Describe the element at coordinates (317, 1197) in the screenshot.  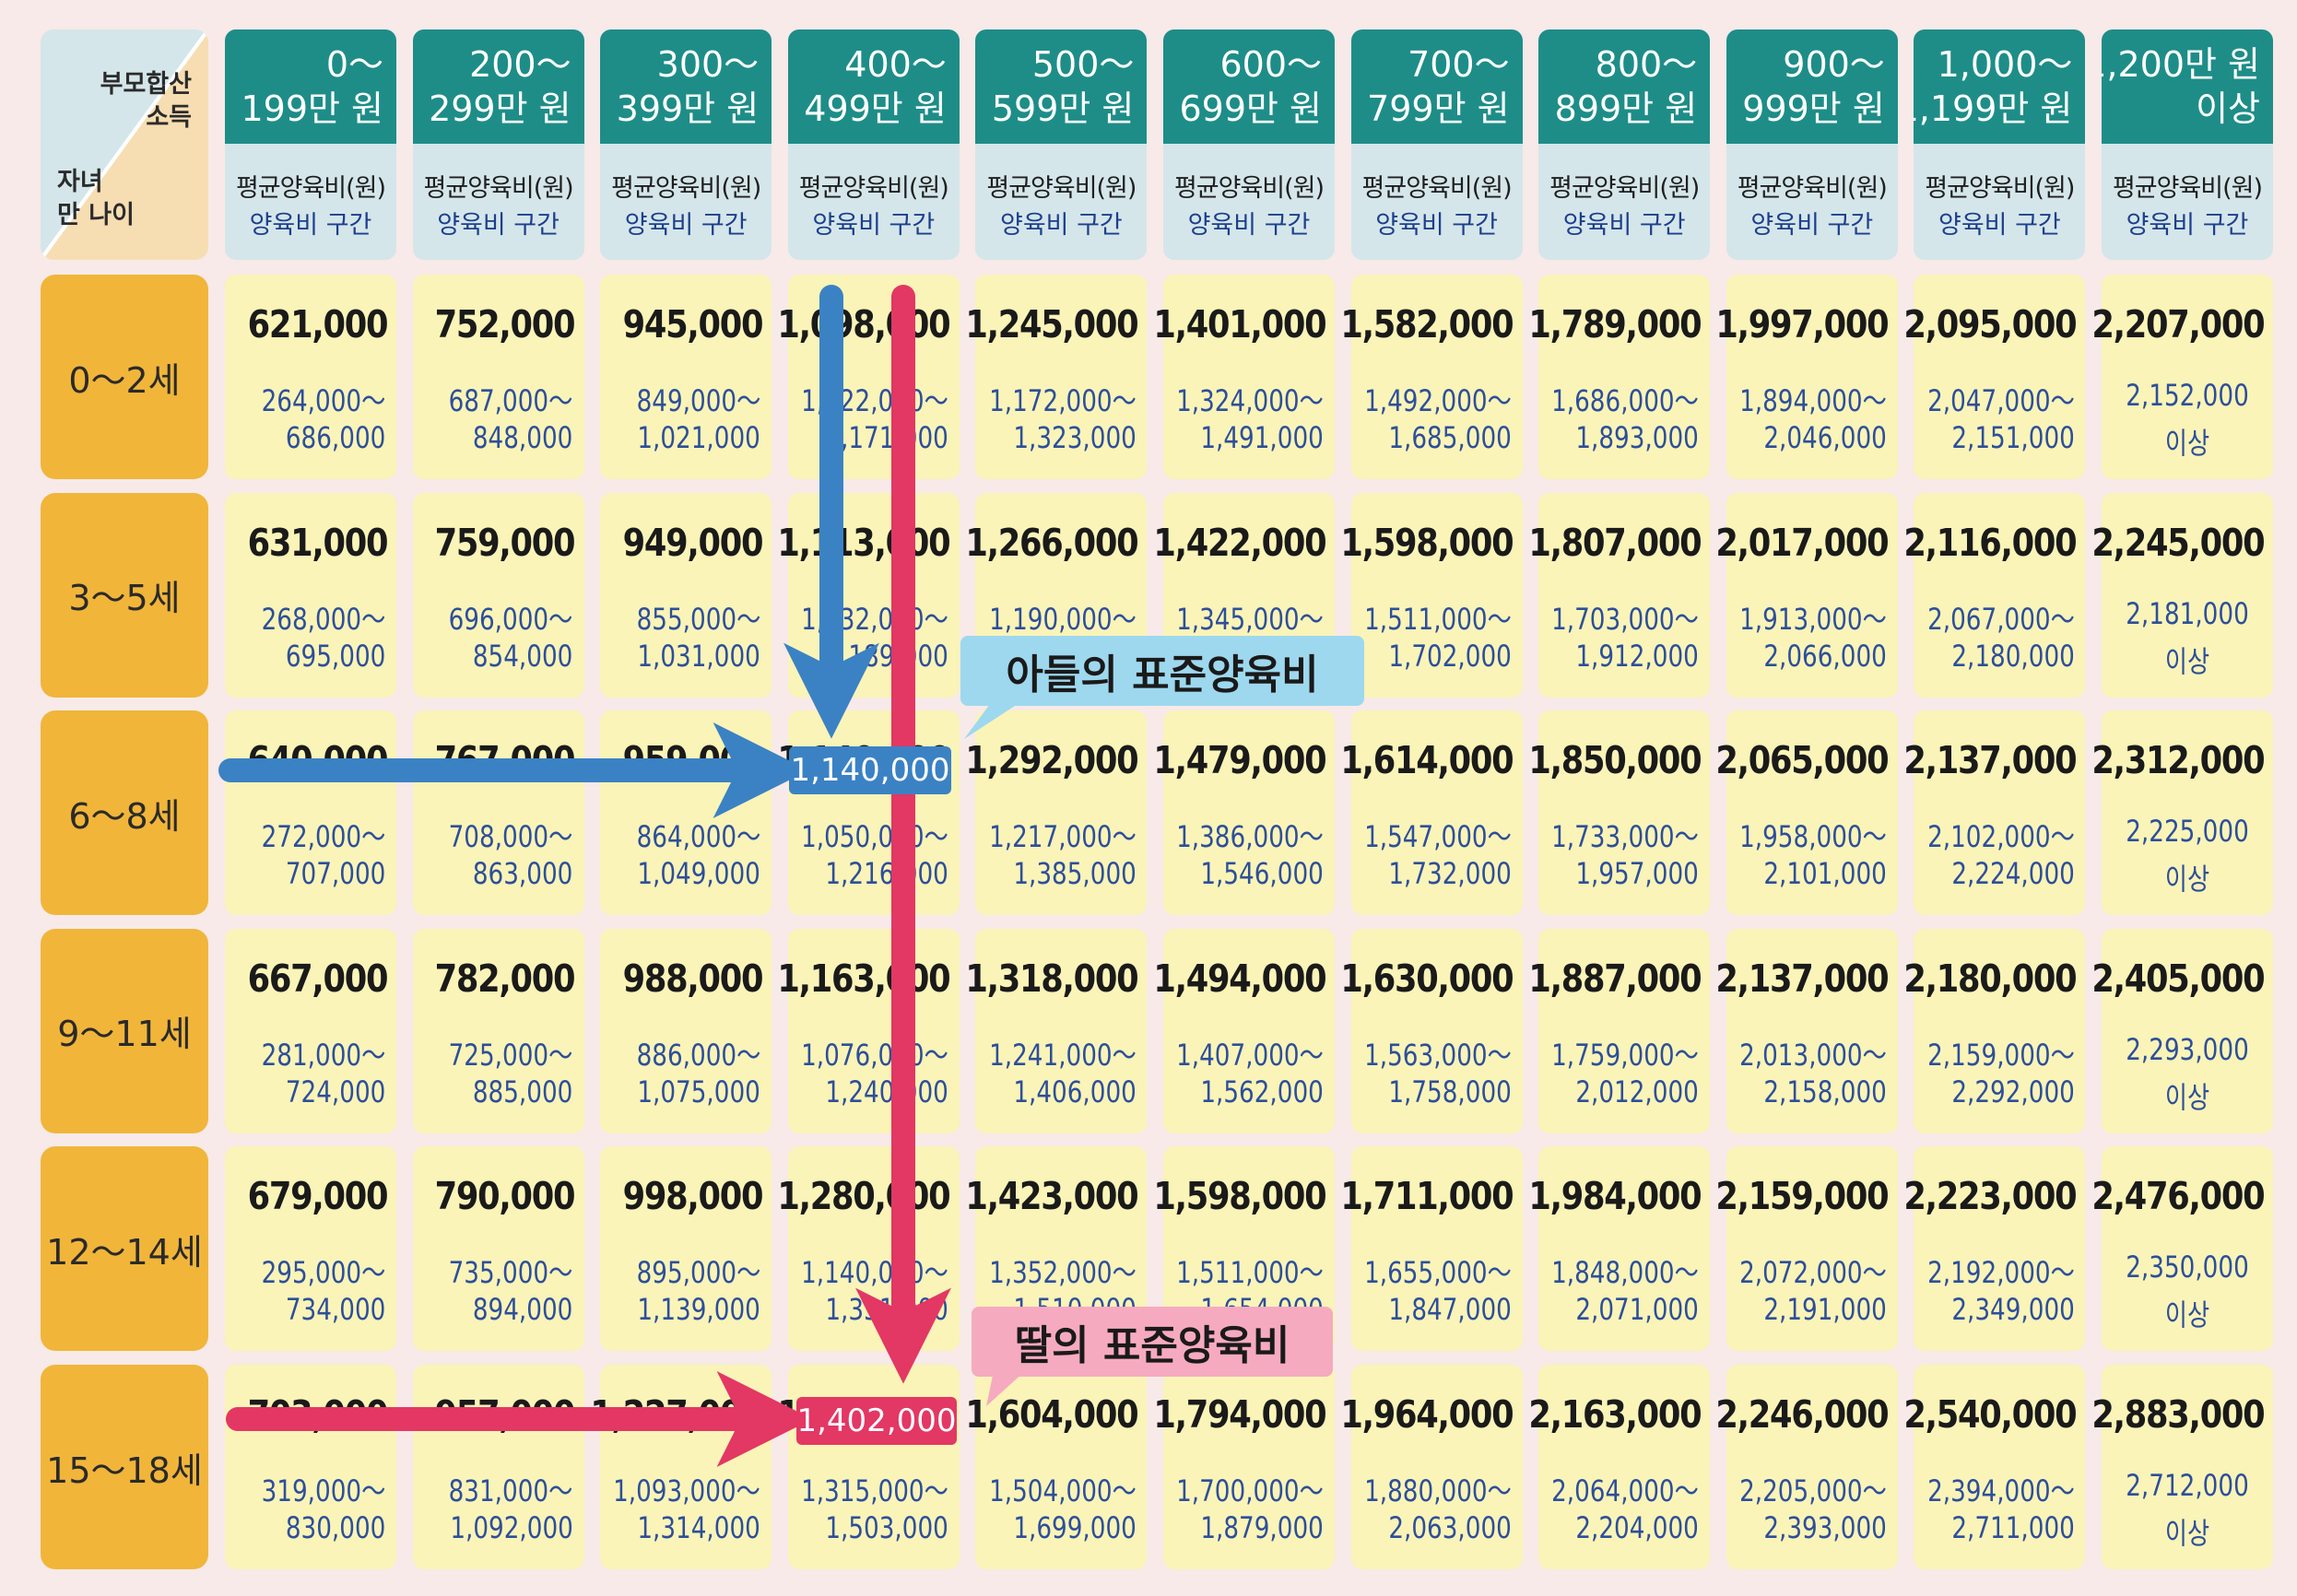
I see `average-cost: 679,000` at that location.